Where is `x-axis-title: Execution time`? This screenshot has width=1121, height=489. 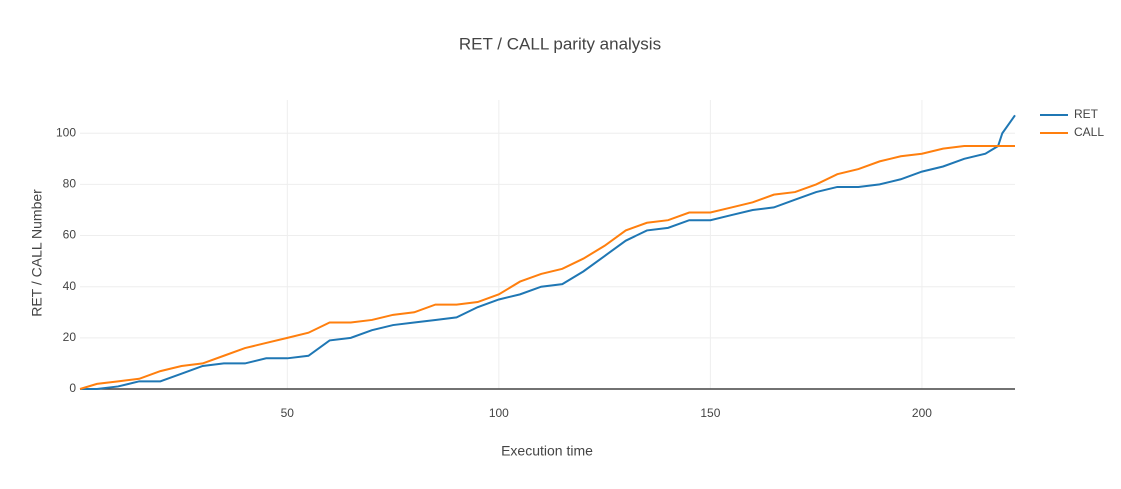 x-axis-title: Execution time is located at coordinates (547, 451).